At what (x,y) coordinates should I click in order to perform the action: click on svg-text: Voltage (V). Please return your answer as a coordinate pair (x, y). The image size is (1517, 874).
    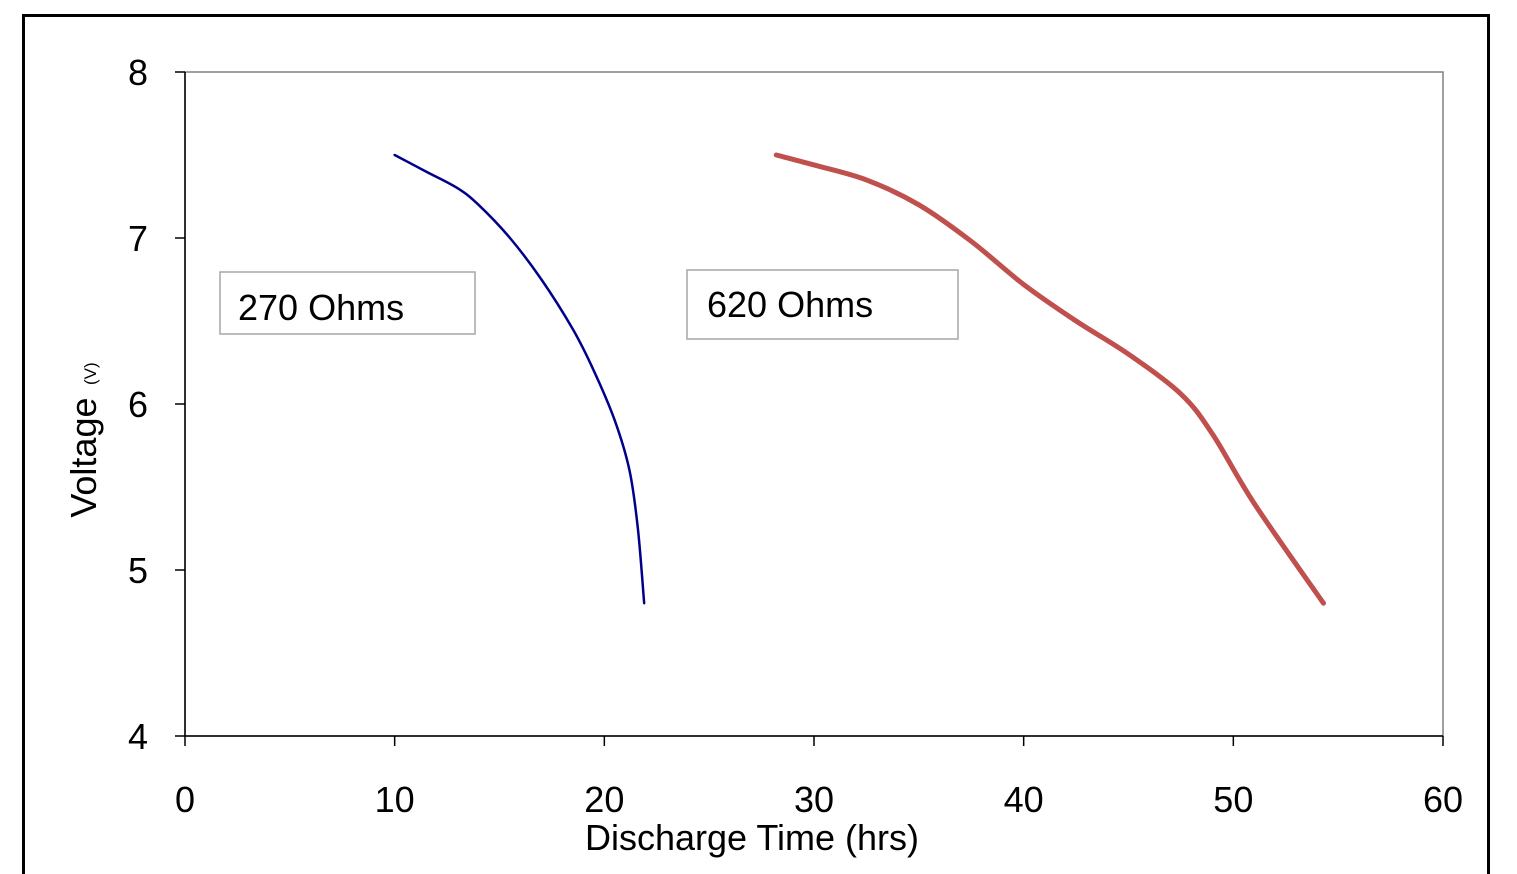
    Looking at the image, I should click on (83, 439).